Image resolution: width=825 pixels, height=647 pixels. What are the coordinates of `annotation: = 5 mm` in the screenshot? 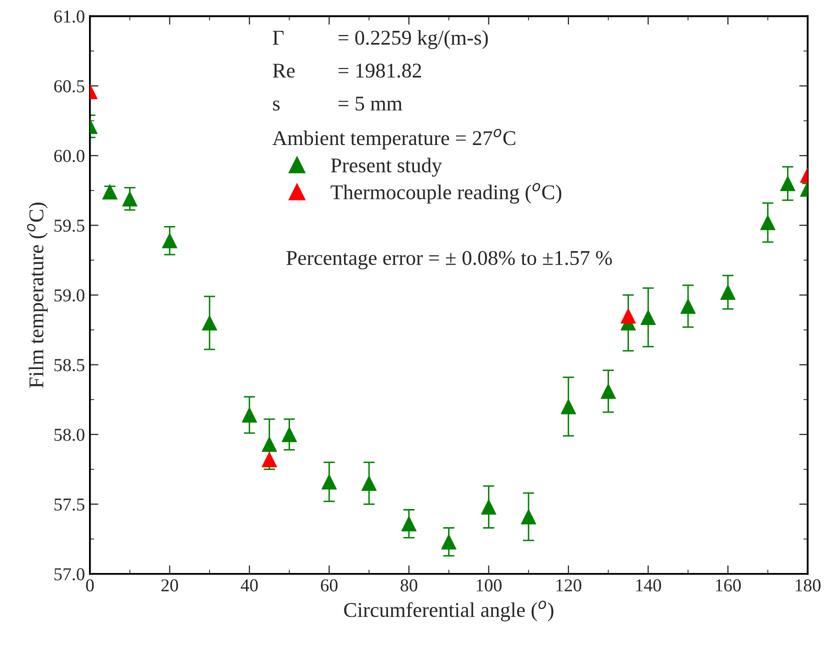 It's located at (370, 103).